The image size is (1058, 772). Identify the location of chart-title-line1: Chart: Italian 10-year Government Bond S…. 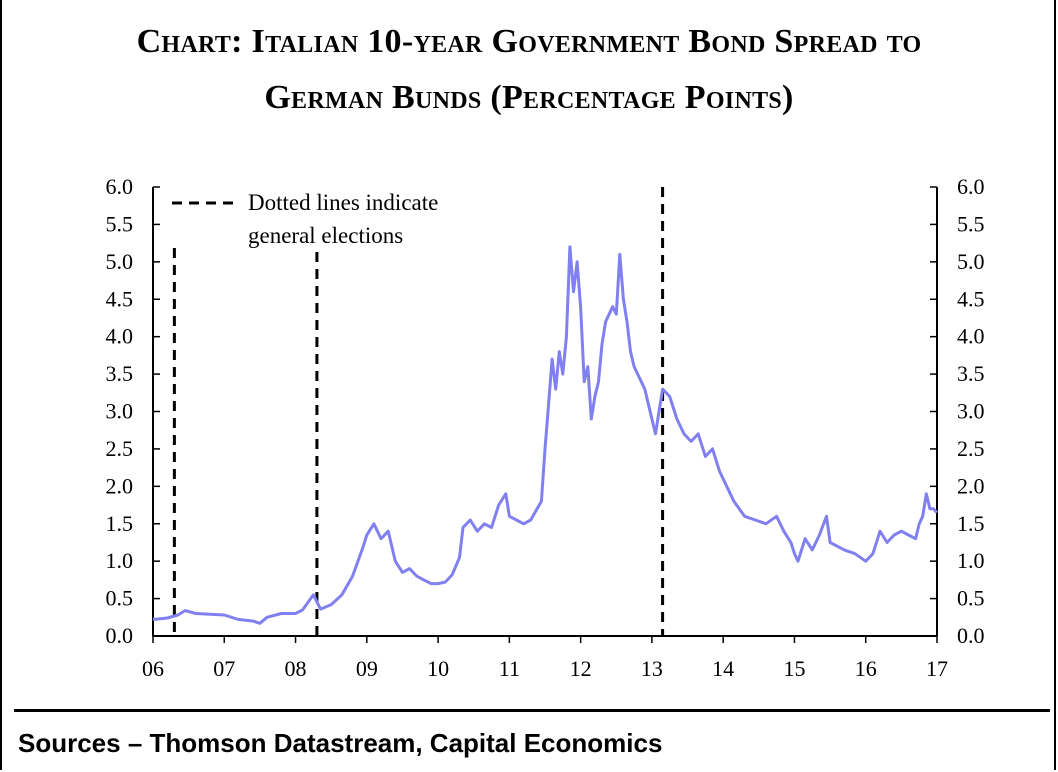
(529, 41).